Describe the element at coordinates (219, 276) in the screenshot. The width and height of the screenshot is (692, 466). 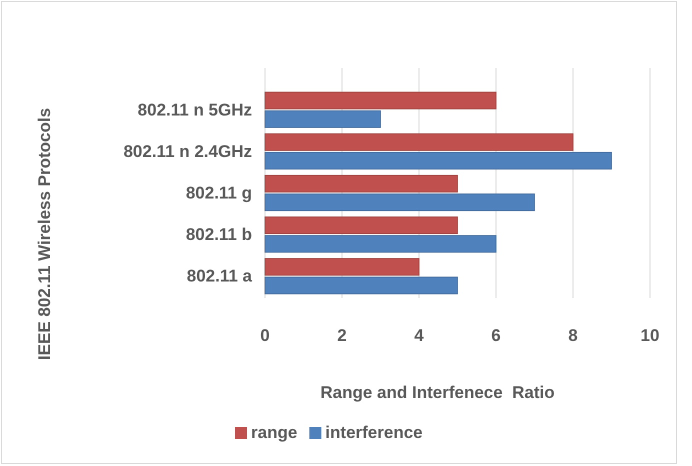
I see `y-tick-label: 802.11 a` at that location.